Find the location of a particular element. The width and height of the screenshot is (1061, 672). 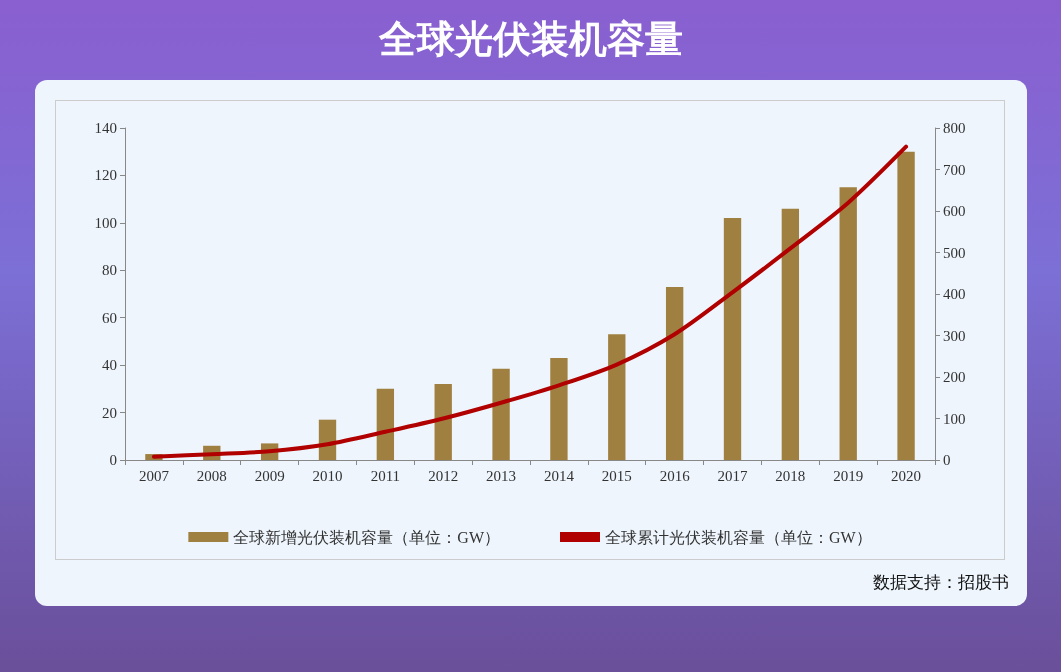

chart-title: 全球光伏装机容量 is located at coordinates (530, 39).